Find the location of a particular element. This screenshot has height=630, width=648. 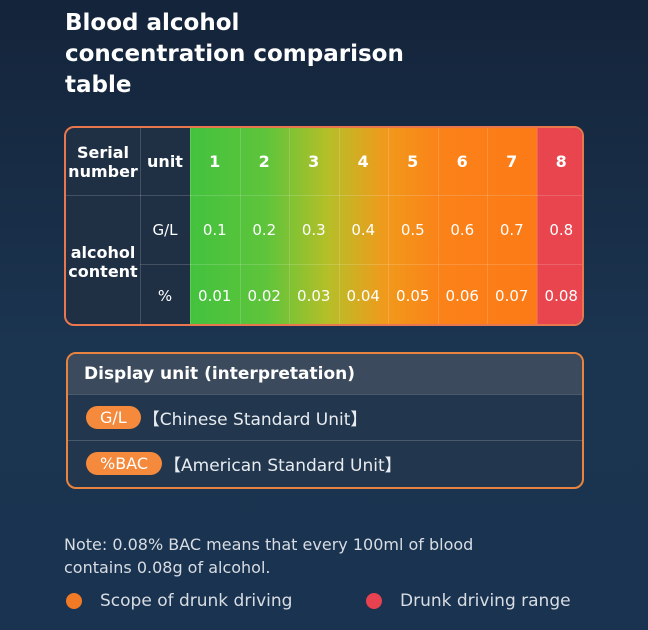

unit-row: G/L 【Chinese Standard Unit】 is located at coordinates (325, 417).